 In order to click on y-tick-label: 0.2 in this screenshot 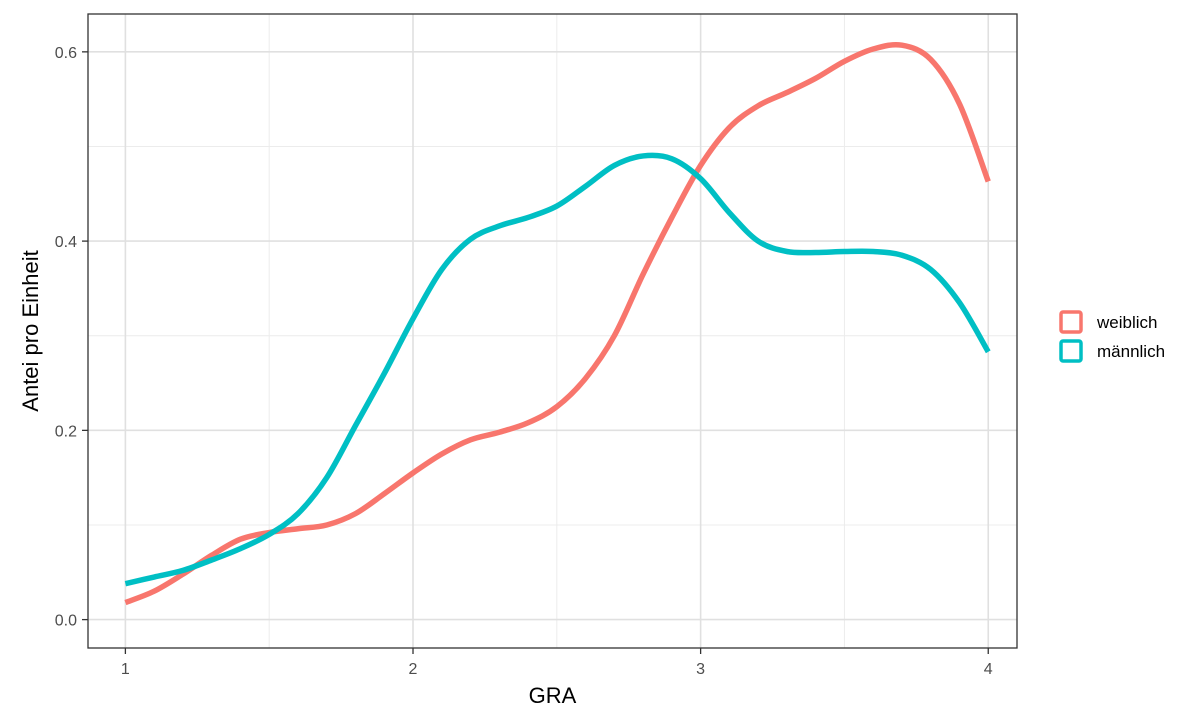, I will do `click(66, 431)`.